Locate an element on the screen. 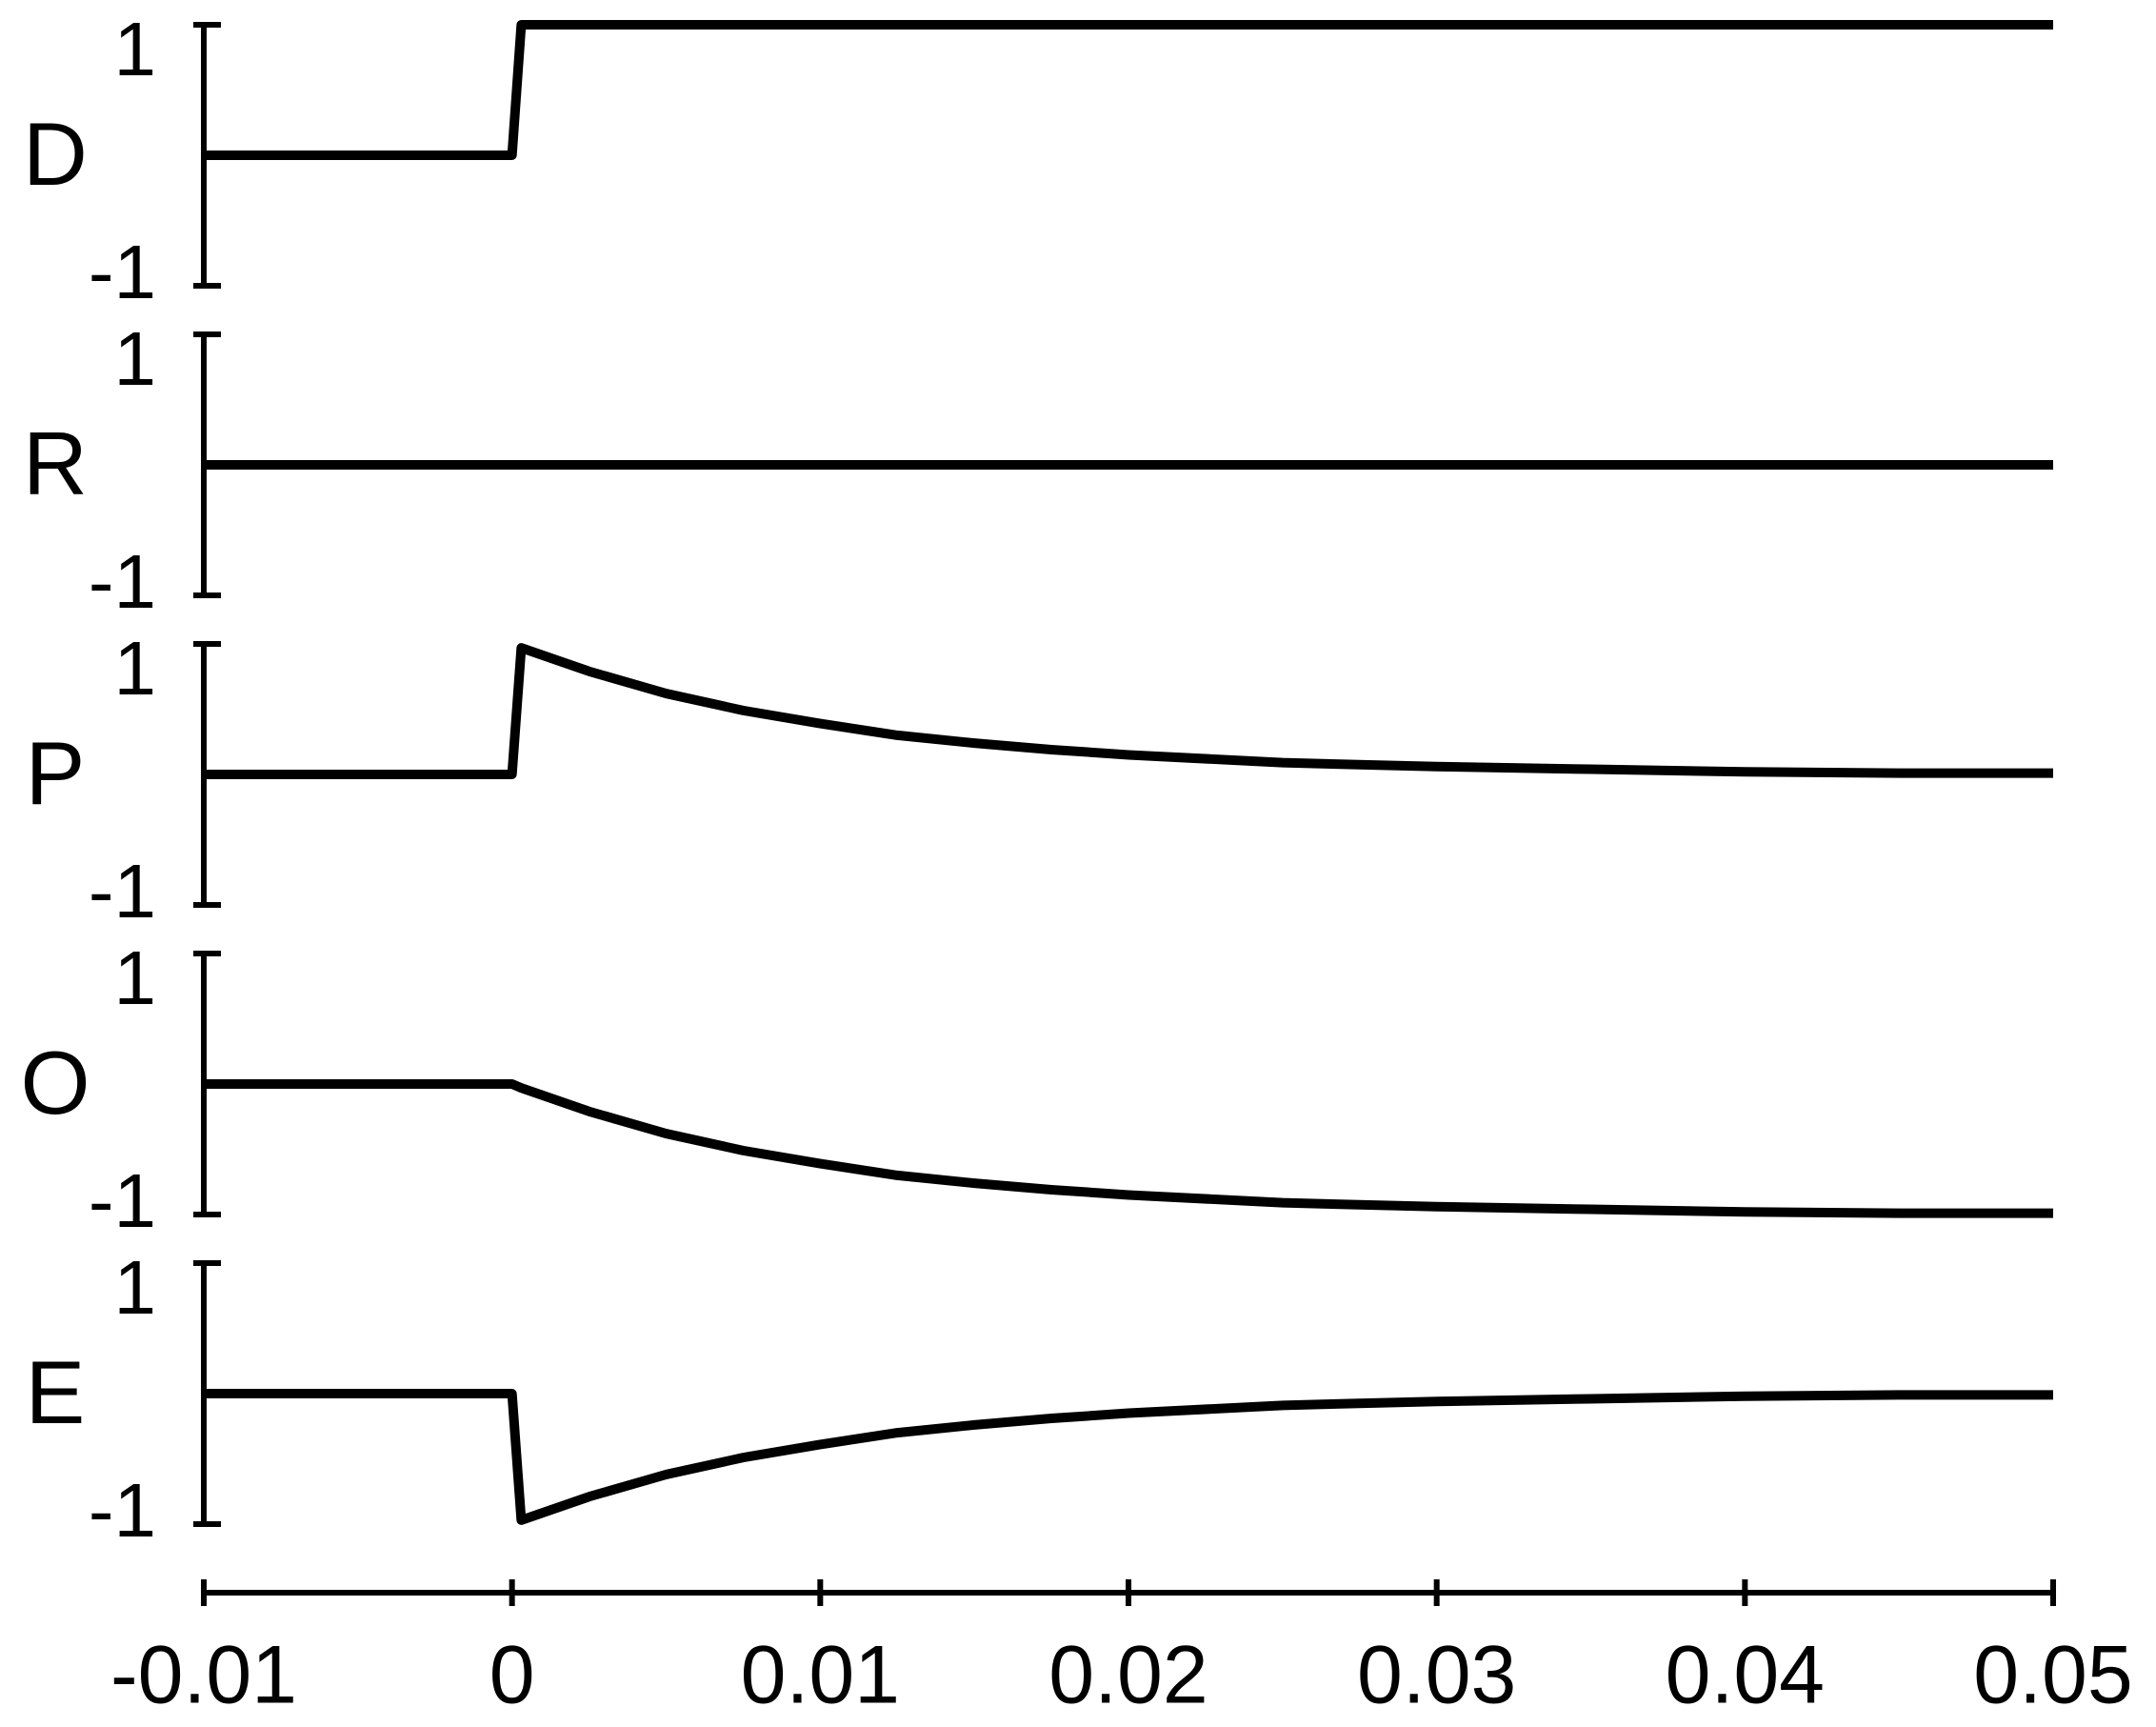 The image size is (2156, 1727). series-label: R is located at coordinates (56, 463).